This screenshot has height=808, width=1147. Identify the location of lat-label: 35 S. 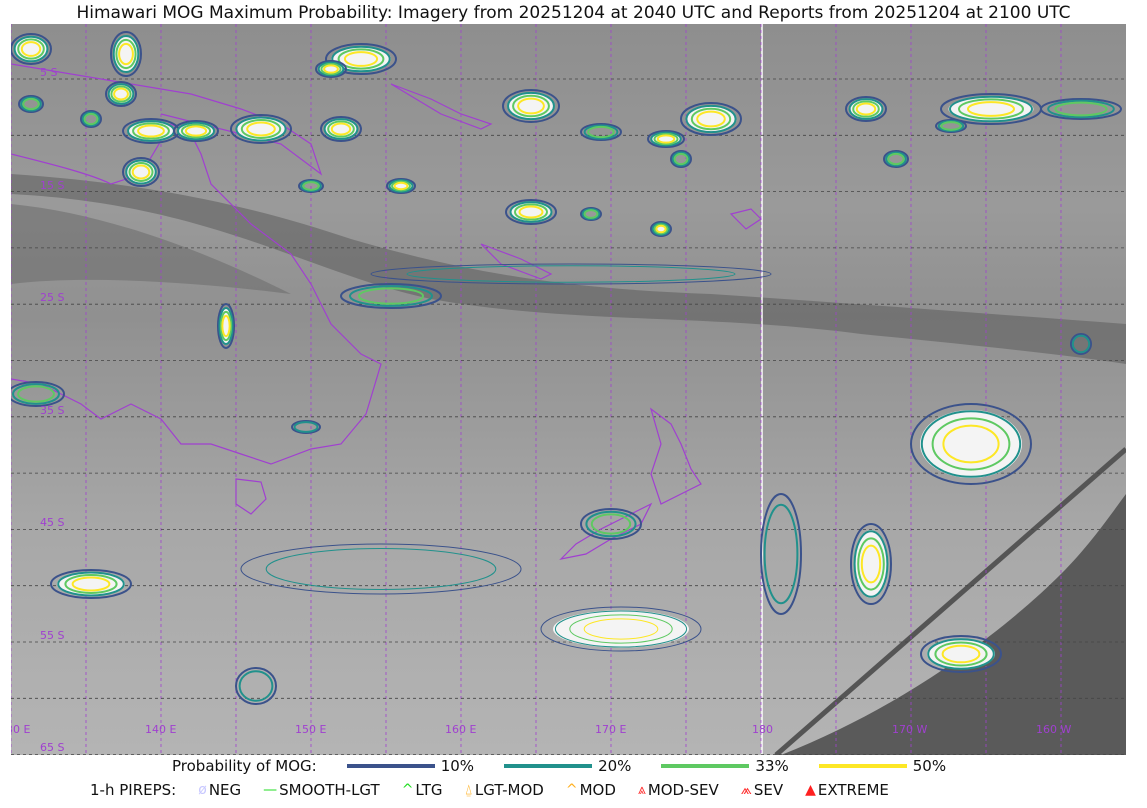
(52, 410).